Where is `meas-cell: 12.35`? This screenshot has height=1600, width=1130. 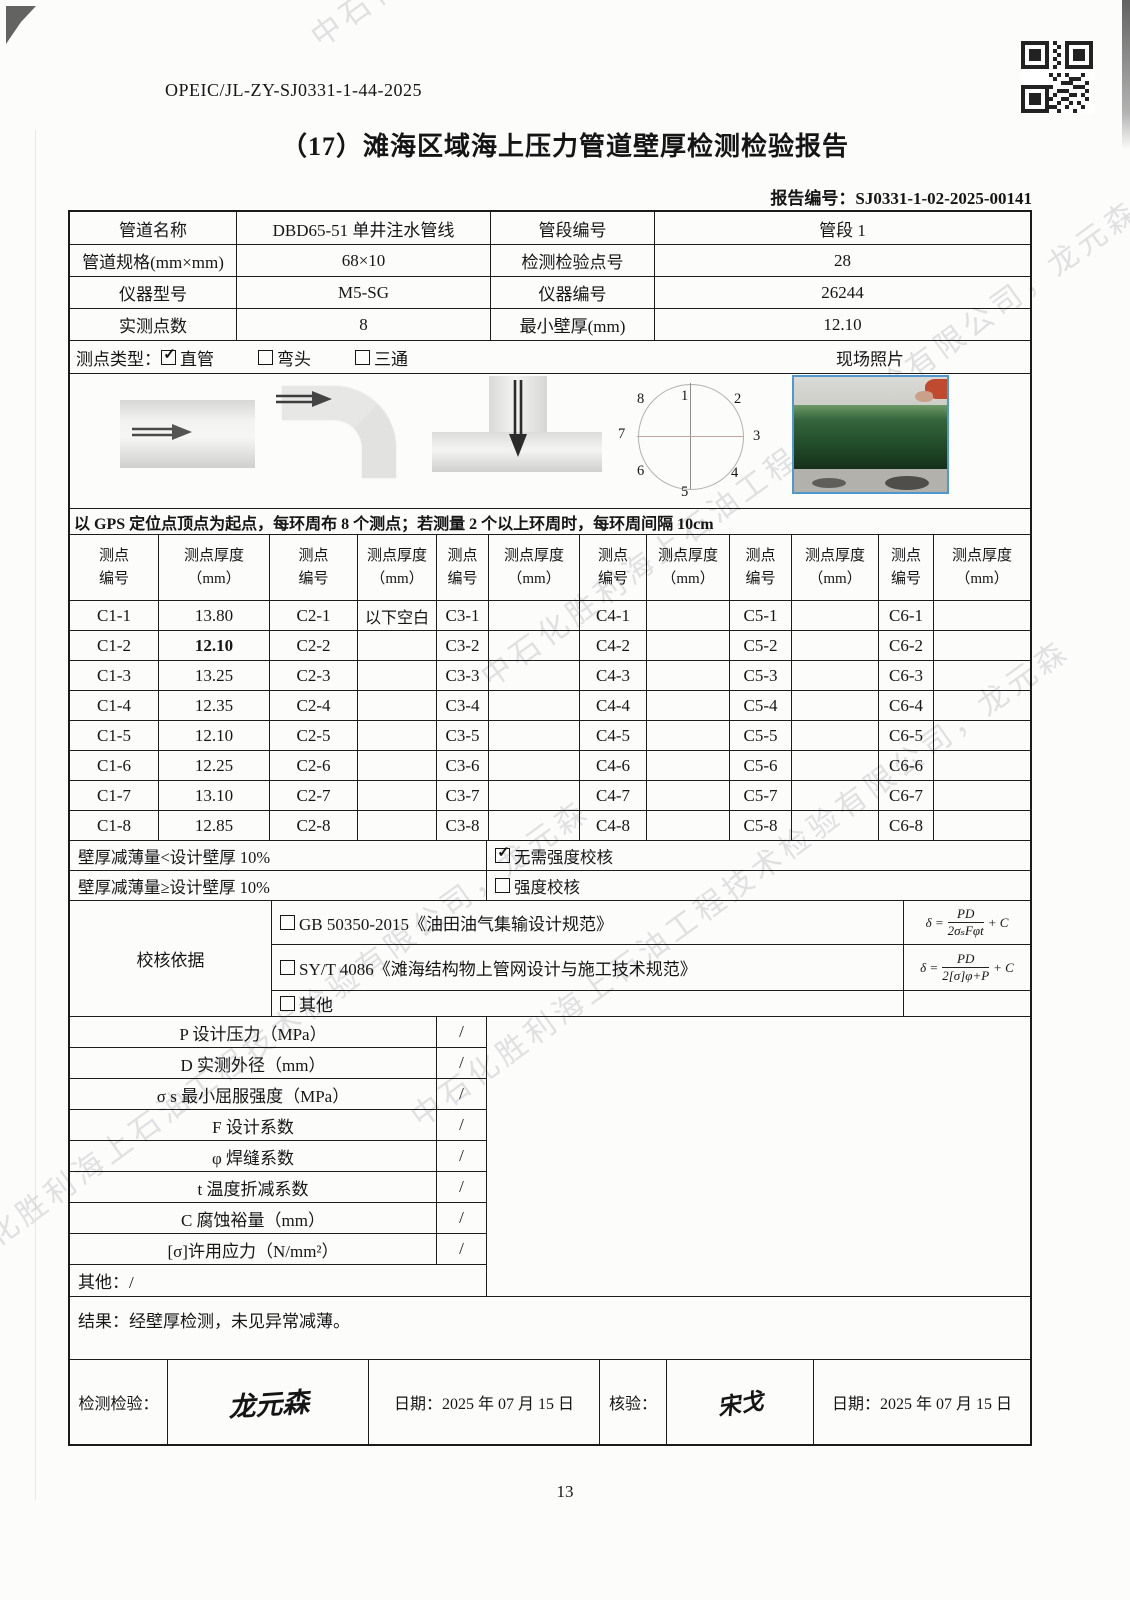 meas-cell: 12.35 is located at coordinates (213, 705).